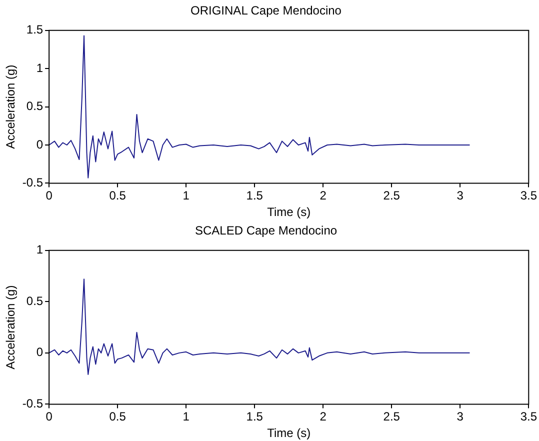  What do you see at coordinates (266, 11) in the screenshot?
I see `chart-title: ORIGINAL Cape Mendocino` at bounding box center [266, 11].